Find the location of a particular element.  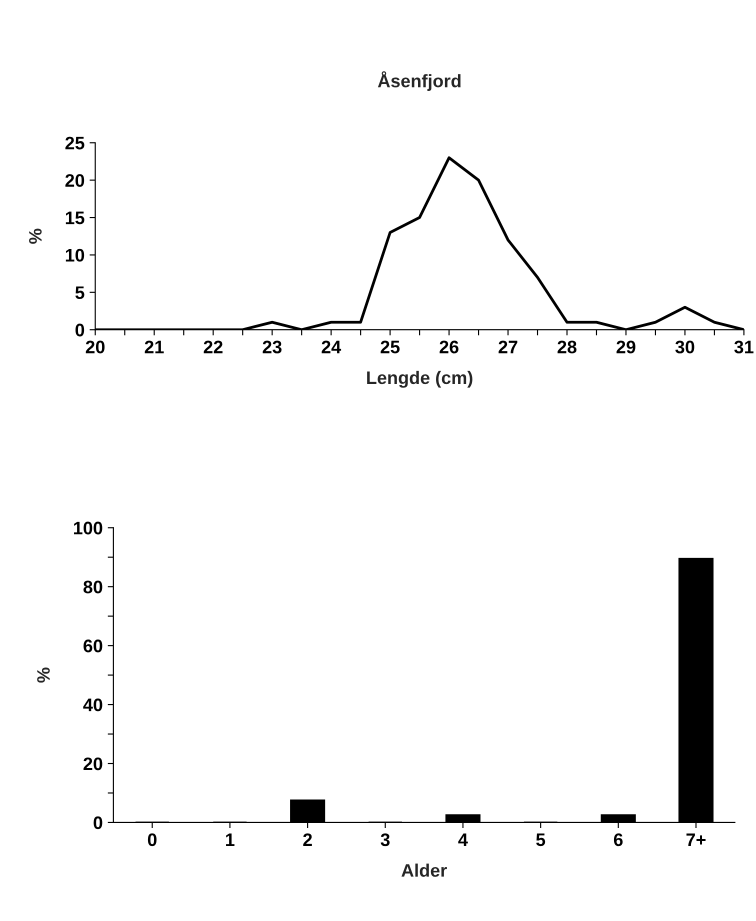

y-tick-label: 25 is located at coordinates (74, 143).